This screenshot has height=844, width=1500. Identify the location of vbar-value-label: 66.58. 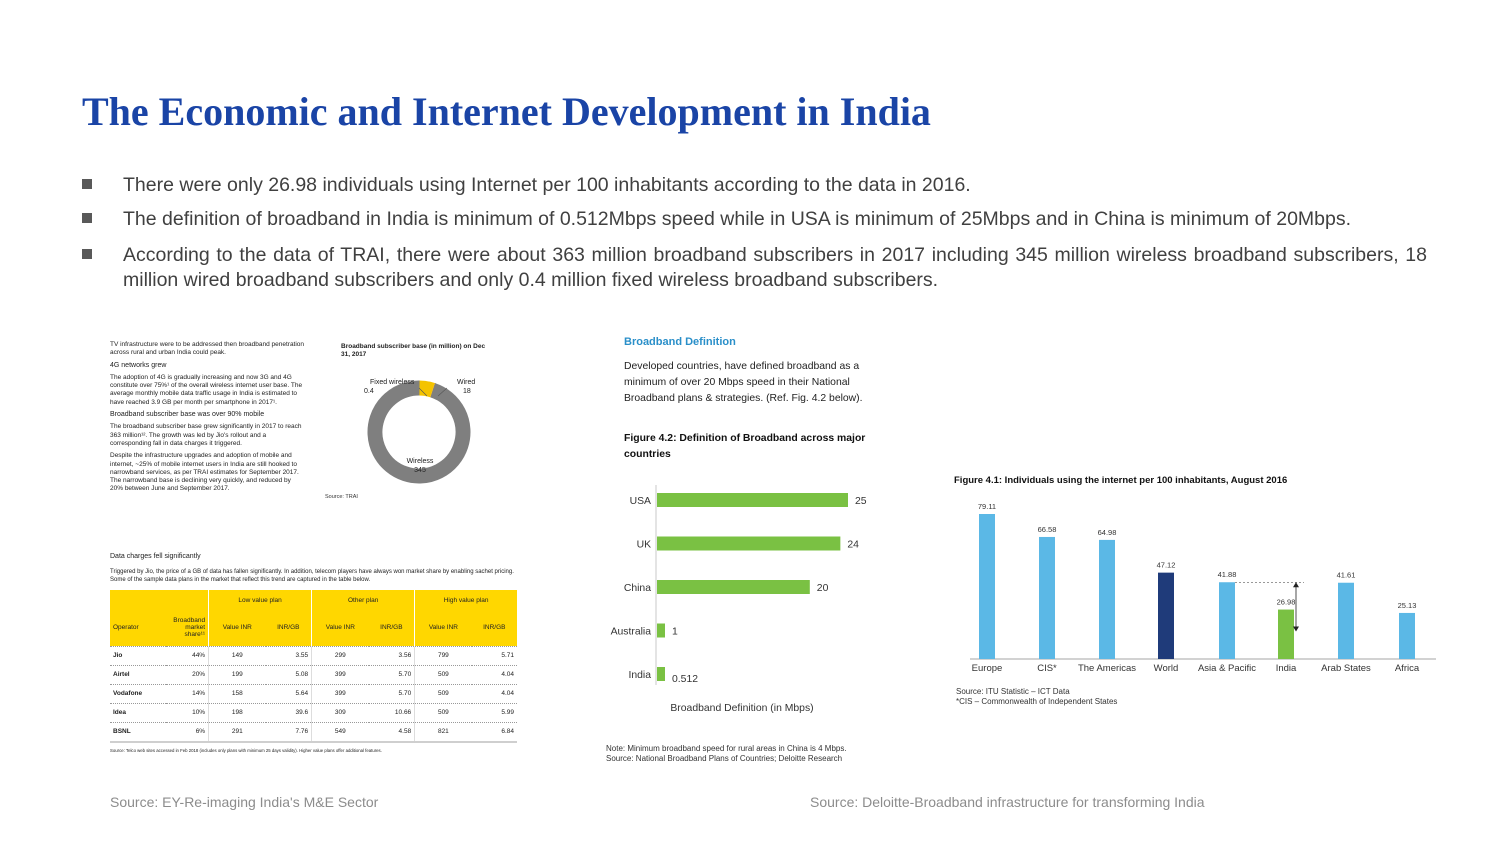
(1047, 529).